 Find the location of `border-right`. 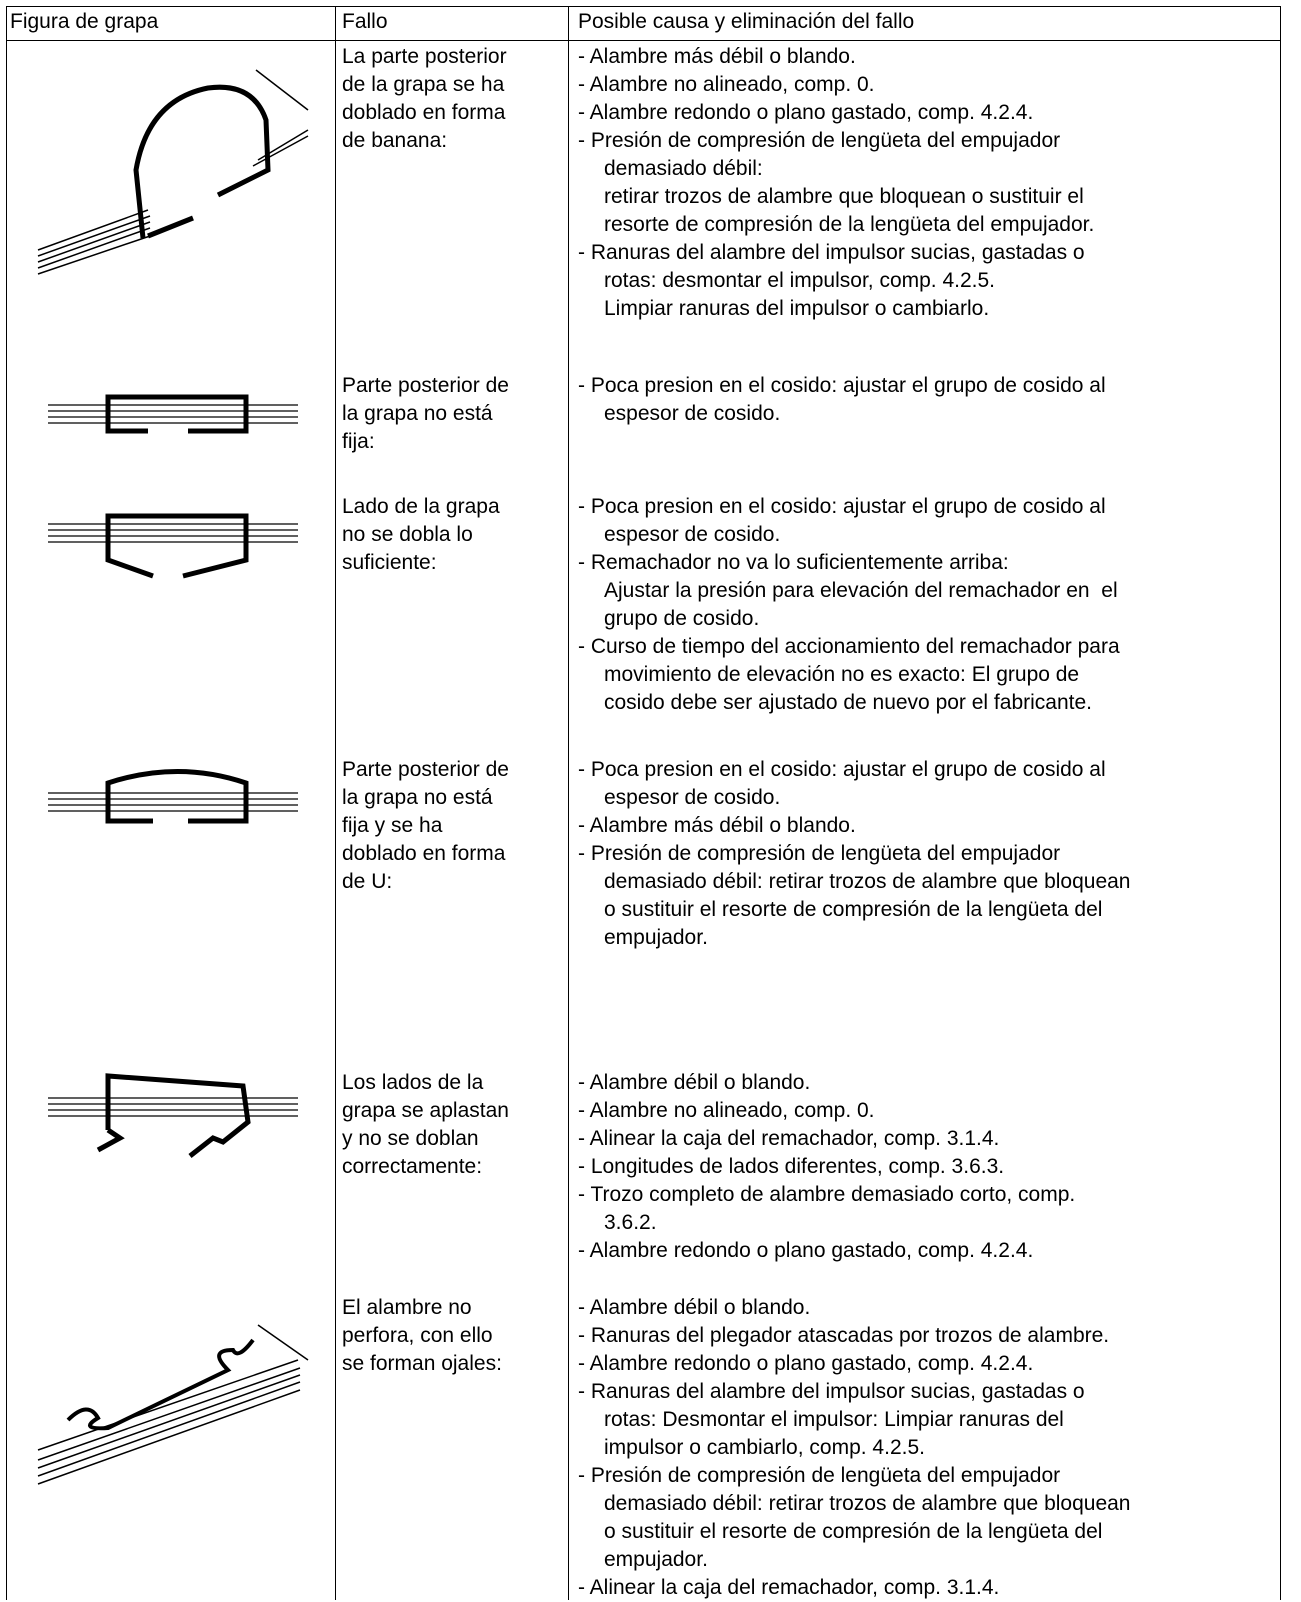

border-right is located at coordinates (1280, 803).